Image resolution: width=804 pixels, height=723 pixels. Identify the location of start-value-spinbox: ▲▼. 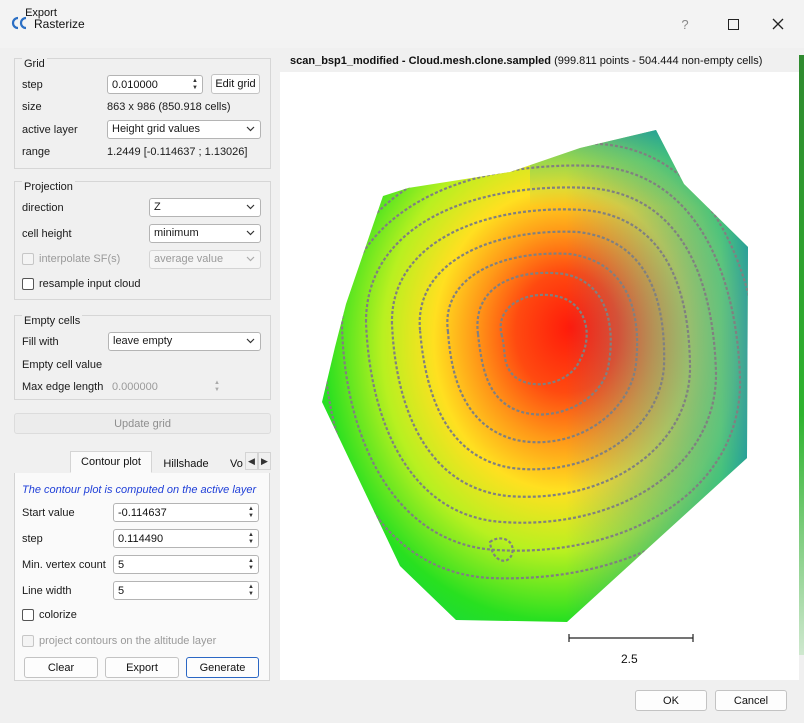
(186, 512).